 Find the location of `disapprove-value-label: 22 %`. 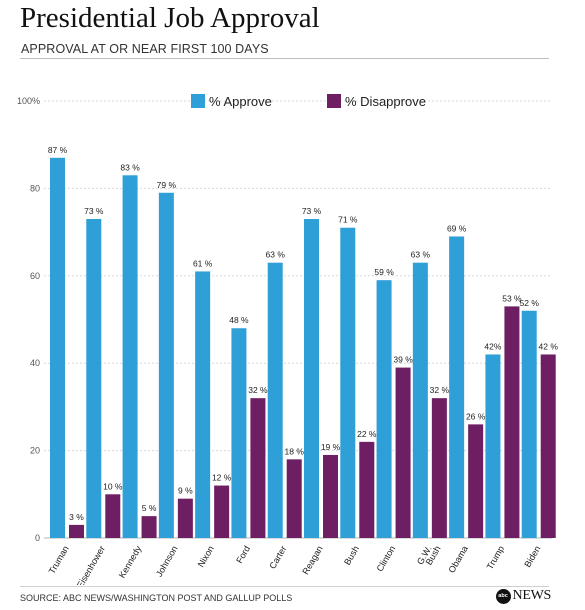

disapprove-value-label: 22 % is located at coordinates (367, 434).